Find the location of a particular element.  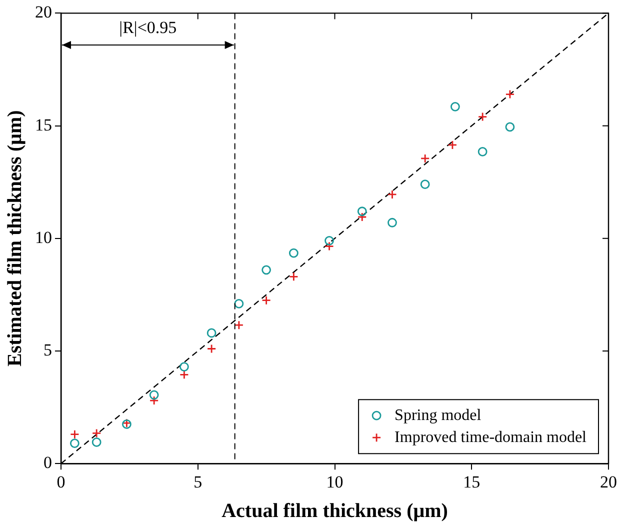

y-tick-label: 0 is located at coordinates (48, 462).